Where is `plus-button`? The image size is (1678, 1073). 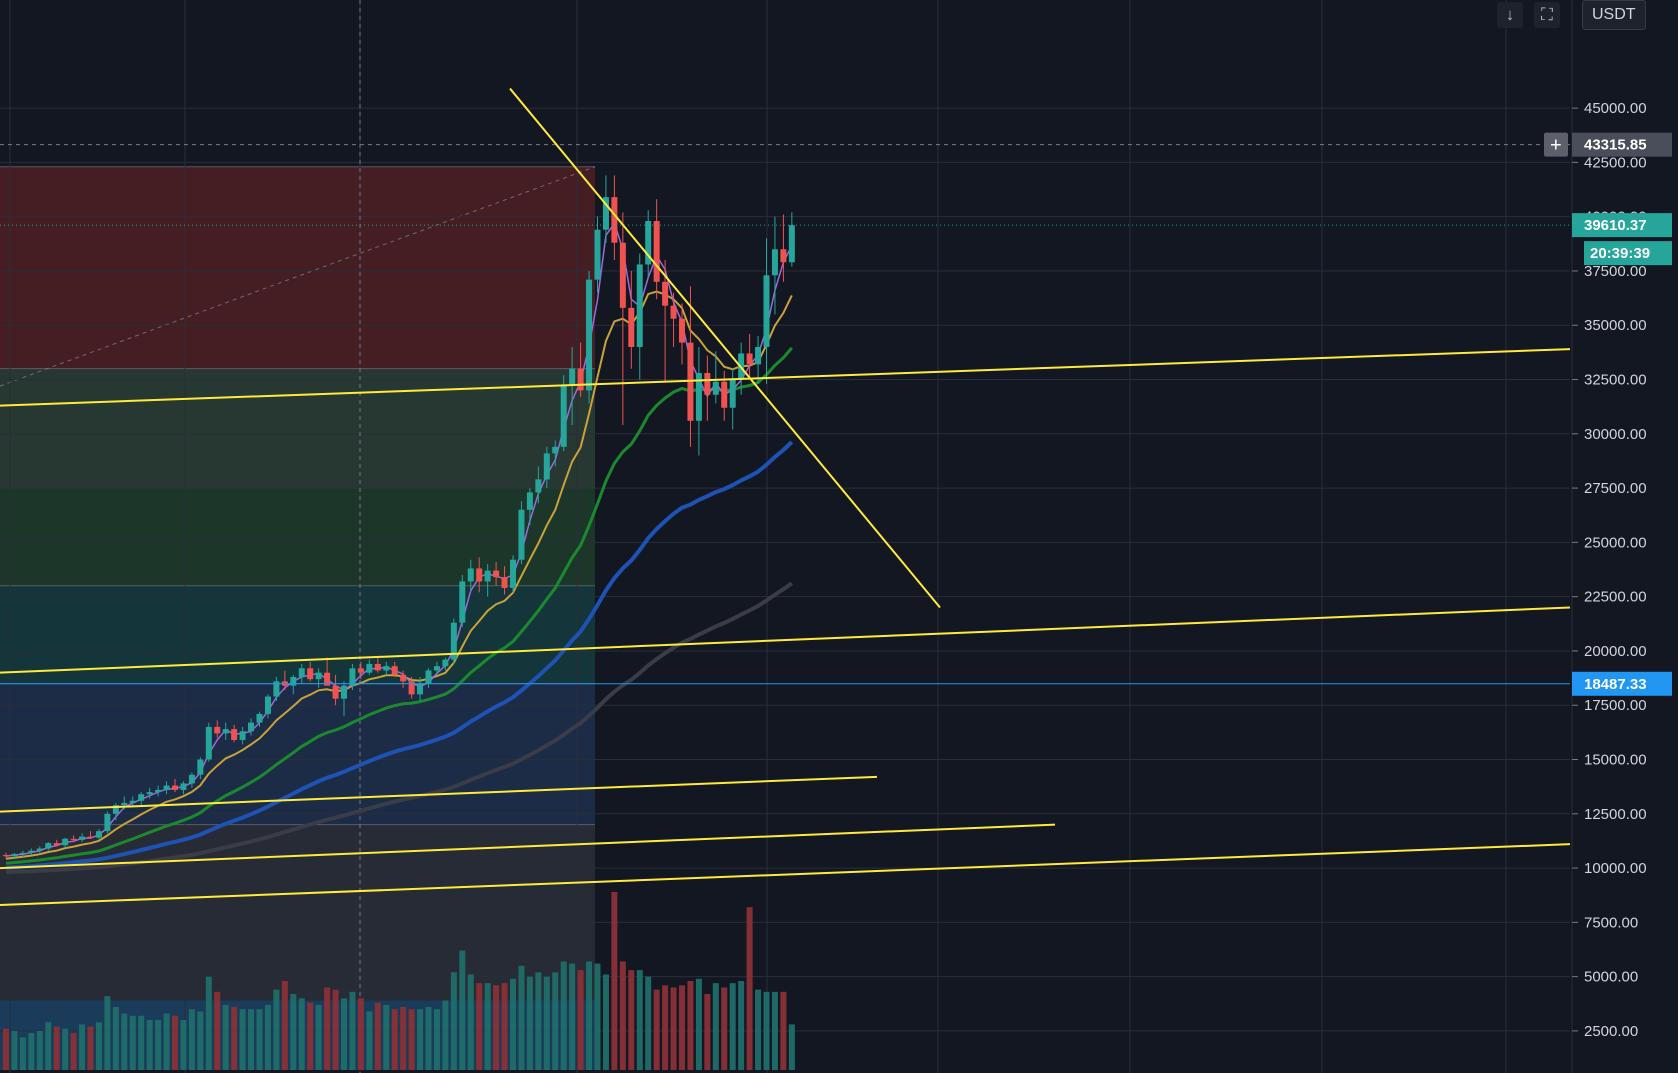
plus-button is located at coordinates (1556, 144).